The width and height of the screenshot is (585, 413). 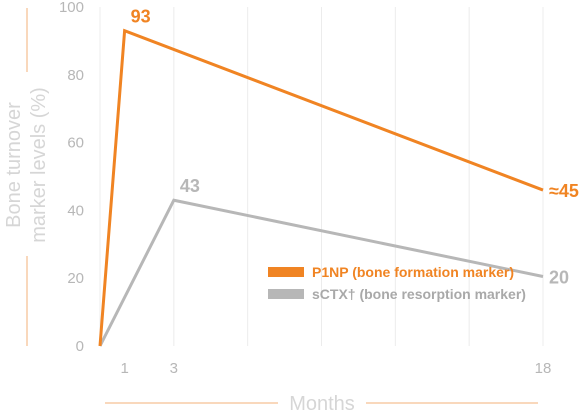 What do you see at coordinates (71, 8) in the screenshot?
I see `y-tick-label: 100` at bounding box center [71, 8].